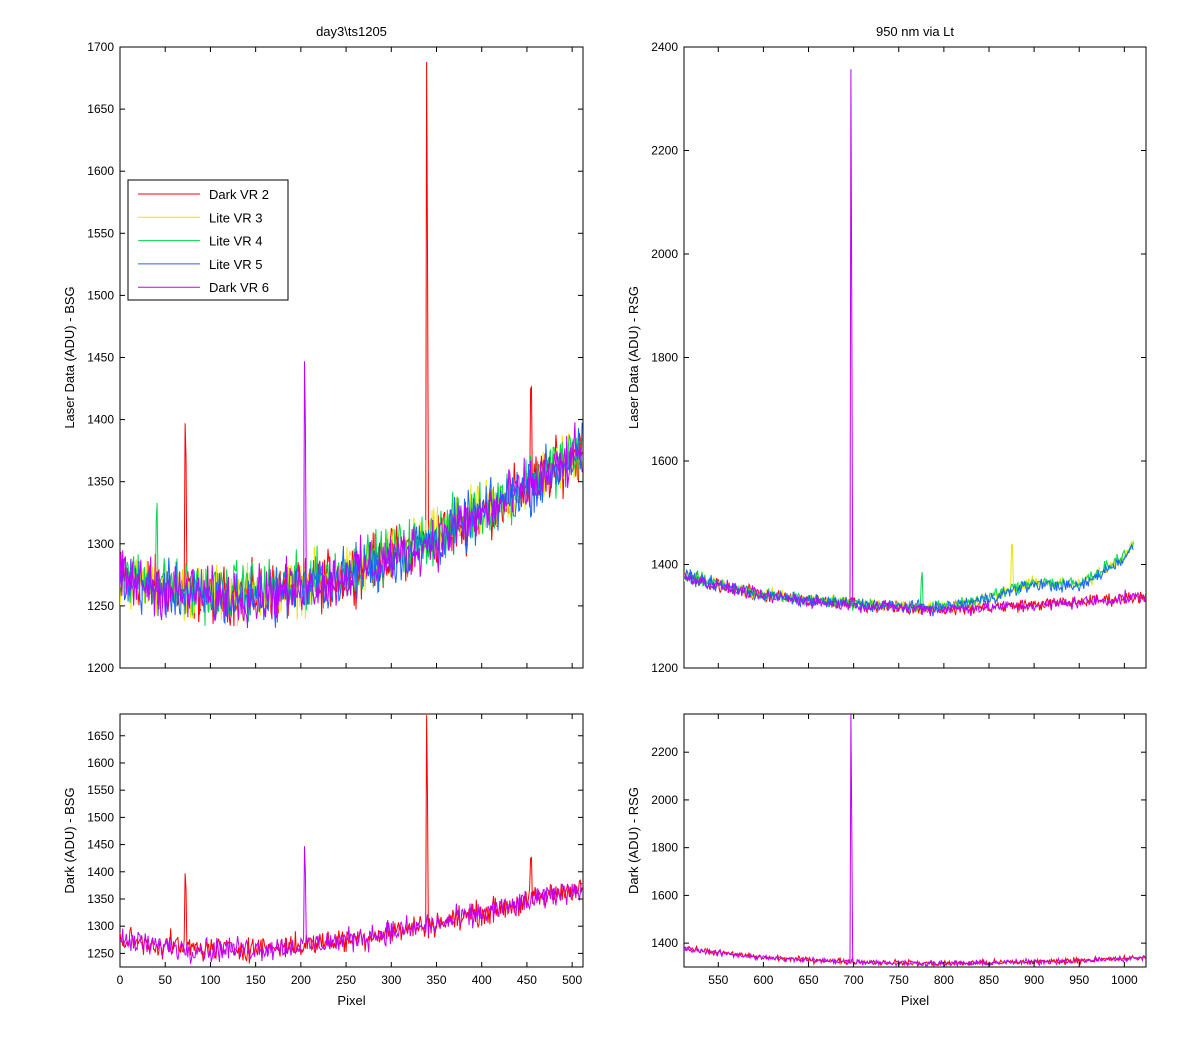 Image resolution: width=1200 pixels, height=1050 pixels. I want to click on y-axis-label: Laser Data (ADU) - BSG, so click(69, 357).